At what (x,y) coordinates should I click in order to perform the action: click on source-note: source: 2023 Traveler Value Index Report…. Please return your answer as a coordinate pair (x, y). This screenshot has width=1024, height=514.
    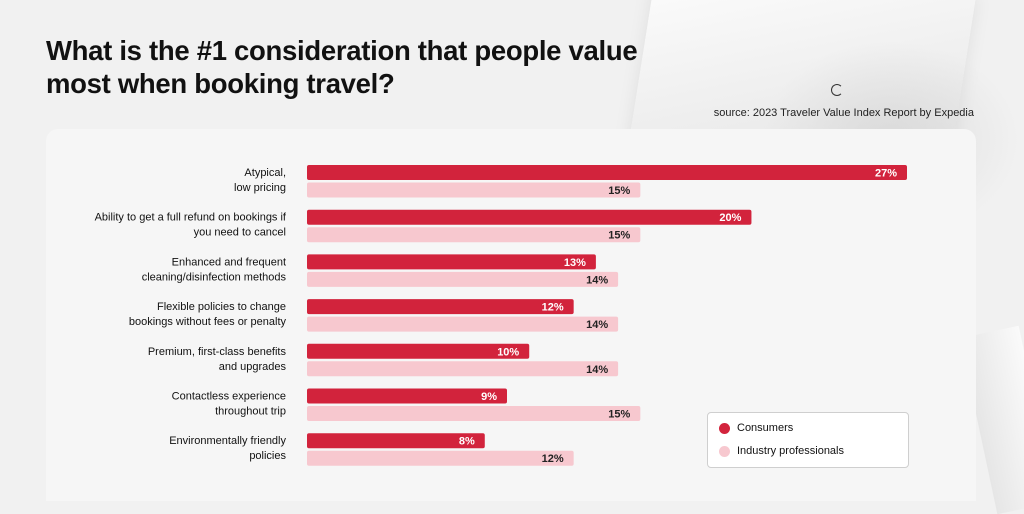
    Looking at the image, I should click on (843, 113).